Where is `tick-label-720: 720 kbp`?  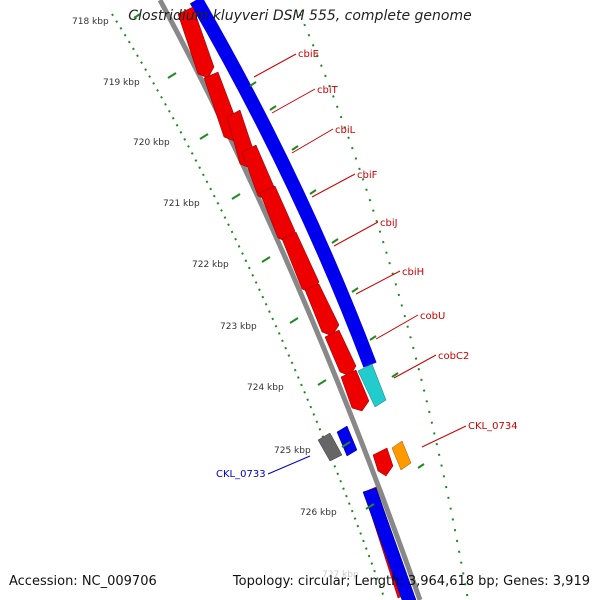
tick-label-720: 720 kbp is located at coordinates (151, 143).